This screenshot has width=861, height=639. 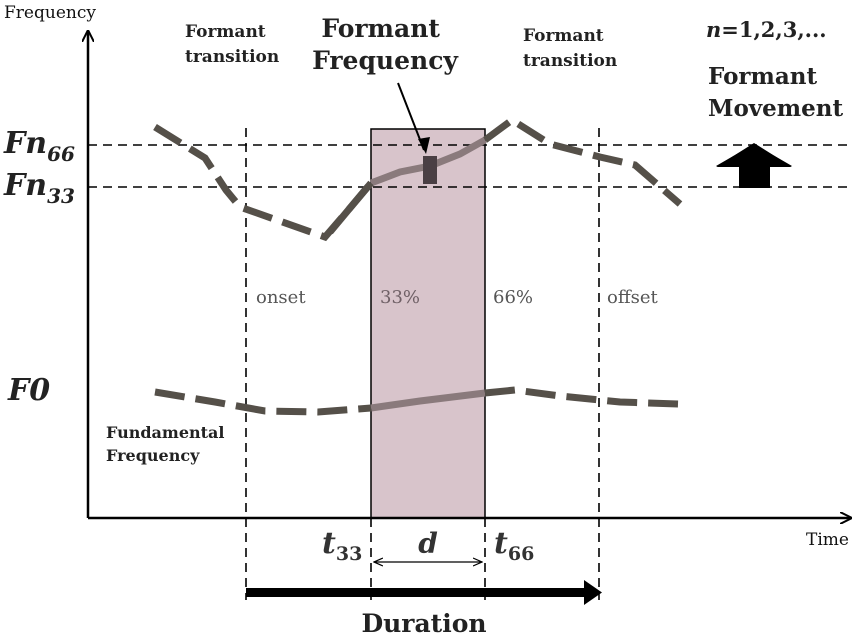 What do you see at coordinates (416, 592) in the screenshot?
I see `duration-arrow-shaft` at bounding box center [416, 592].